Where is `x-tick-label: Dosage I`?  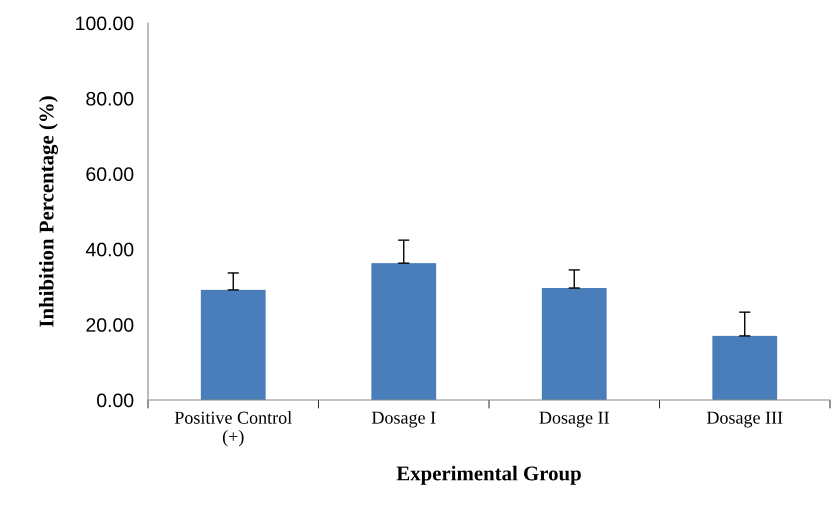 x-tick-label: Dosage I is located at coordinates (404, 420).